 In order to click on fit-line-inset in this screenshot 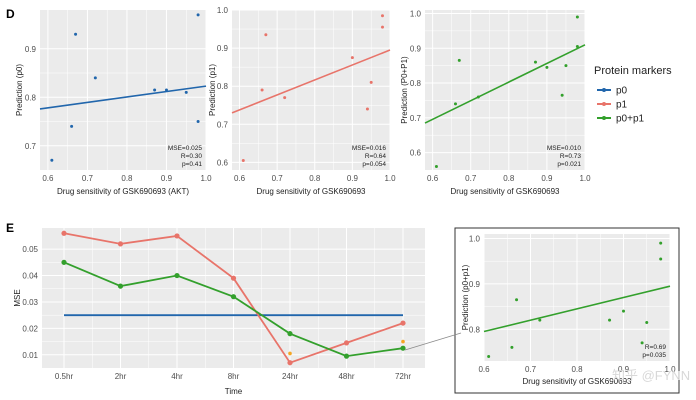, I will do `click(577, 309)`.